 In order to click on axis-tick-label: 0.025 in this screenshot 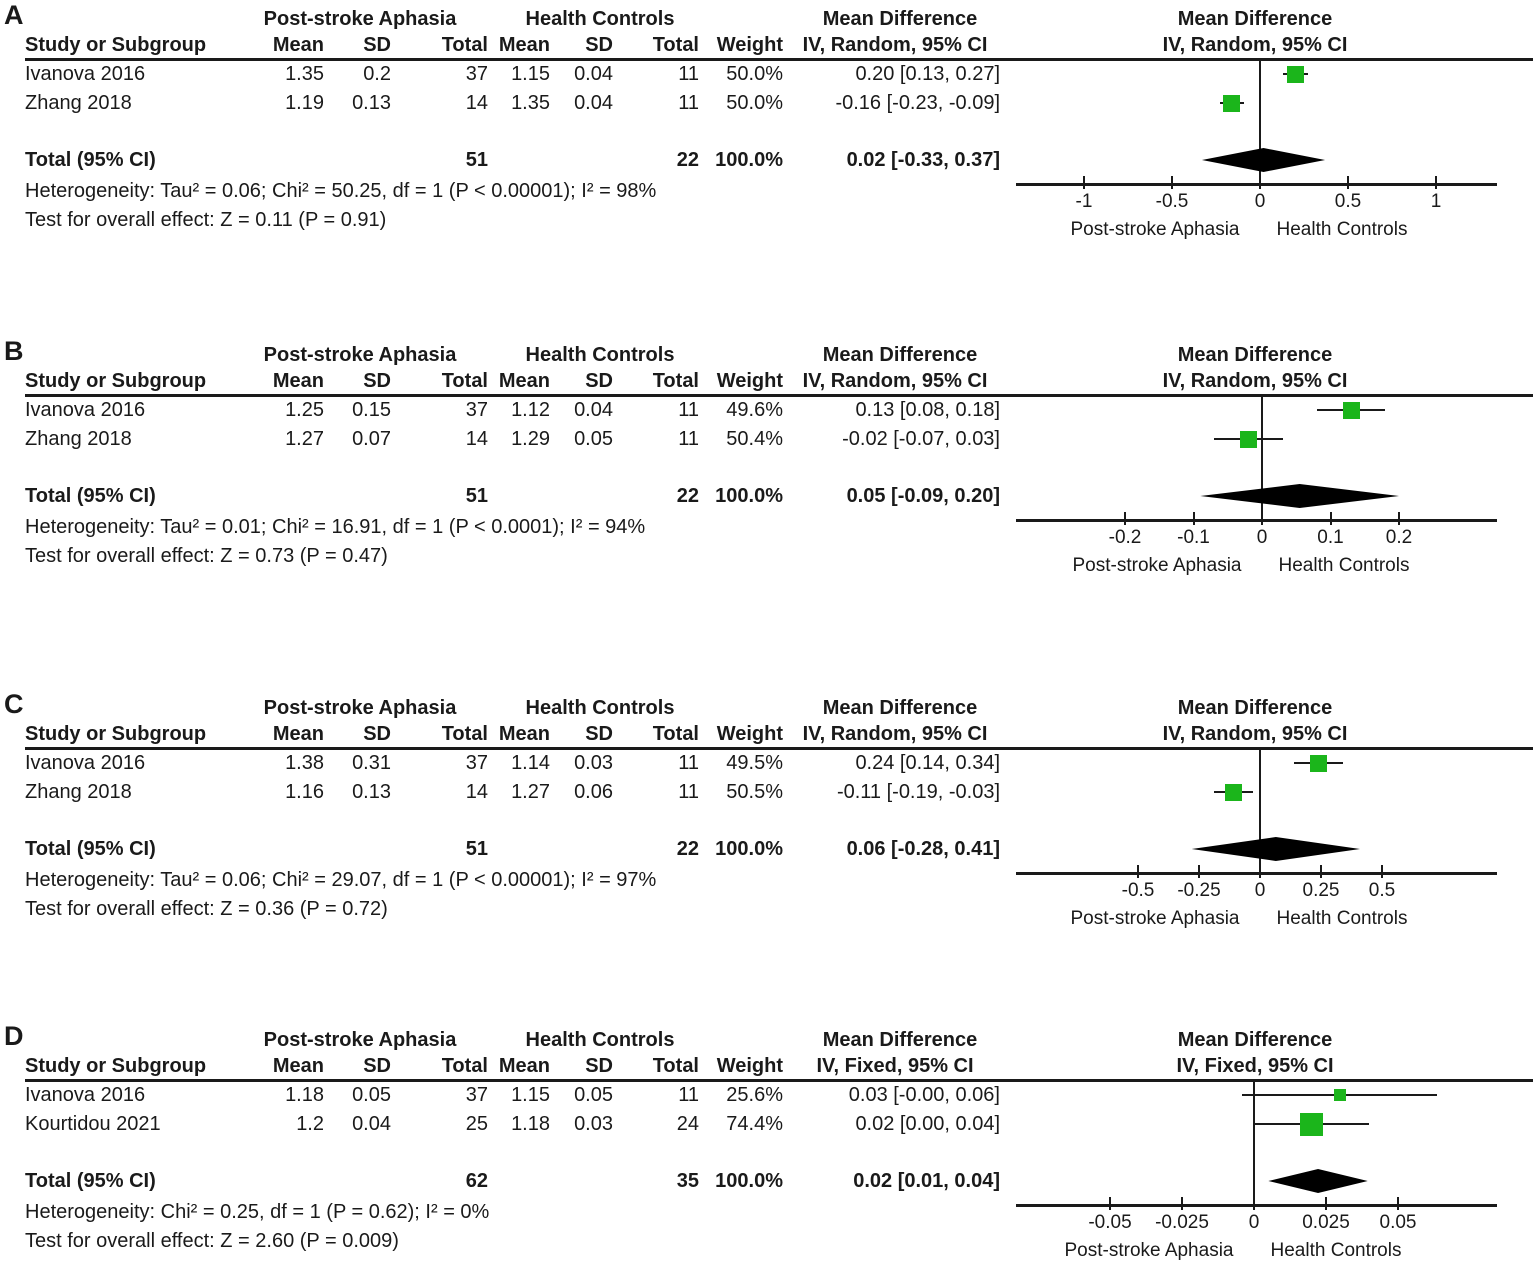, I will do `click(1326, 1222)`.